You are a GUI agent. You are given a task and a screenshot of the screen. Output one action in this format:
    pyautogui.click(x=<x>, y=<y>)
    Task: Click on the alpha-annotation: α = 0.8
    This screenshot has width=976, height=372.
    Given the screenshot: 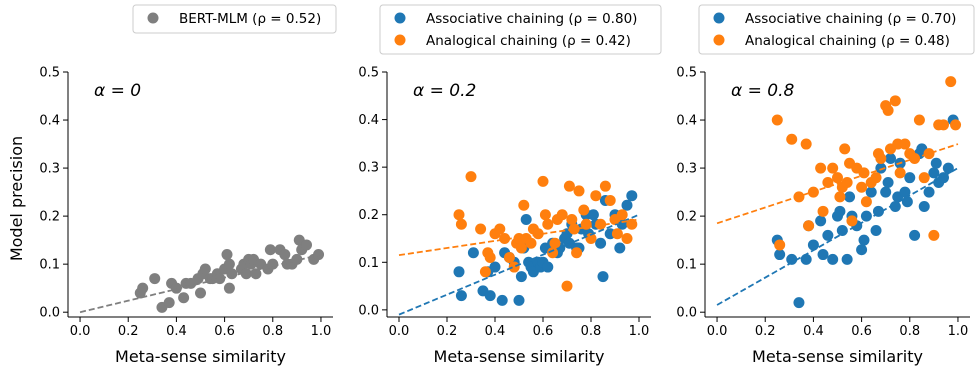 What is the action you would take?
    pyautogui.click(x=762, y=91)
    